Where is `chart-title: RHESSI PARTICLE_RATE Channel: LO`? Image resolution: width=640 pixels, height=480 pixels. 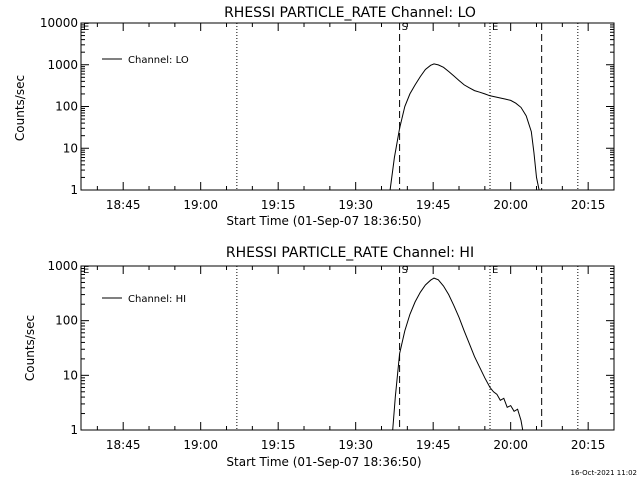 chart-title: RHESSI PARTICLE_RATE Channel: LO is located at coordinates (350, 13).